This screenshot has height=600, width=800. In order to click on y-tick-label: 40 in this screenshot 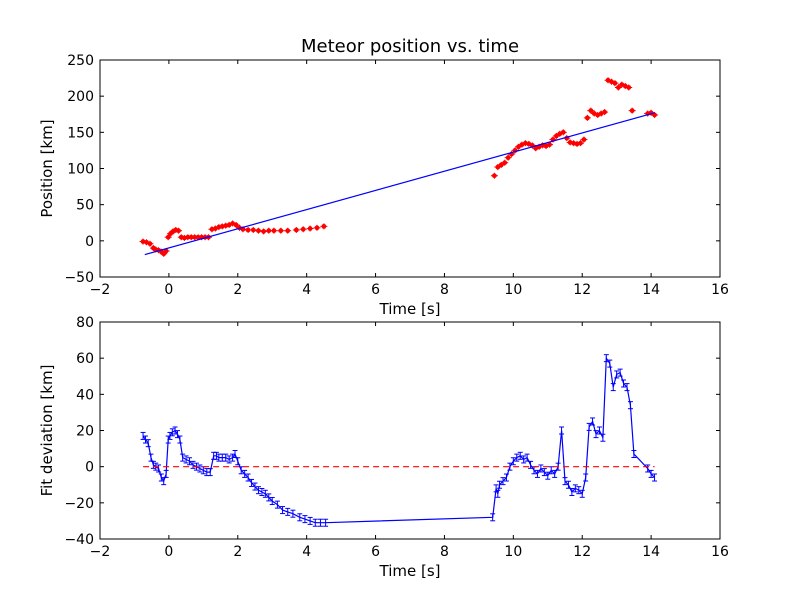, I will do `click(85, 395)`.